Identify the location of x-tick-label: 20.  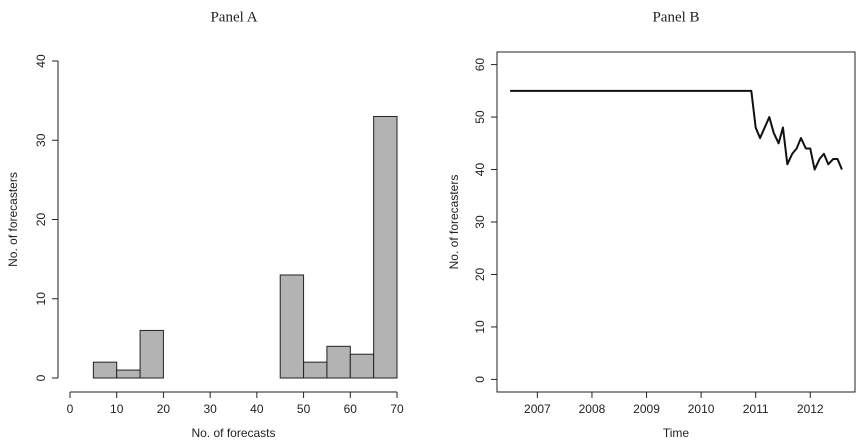
(164, 409).